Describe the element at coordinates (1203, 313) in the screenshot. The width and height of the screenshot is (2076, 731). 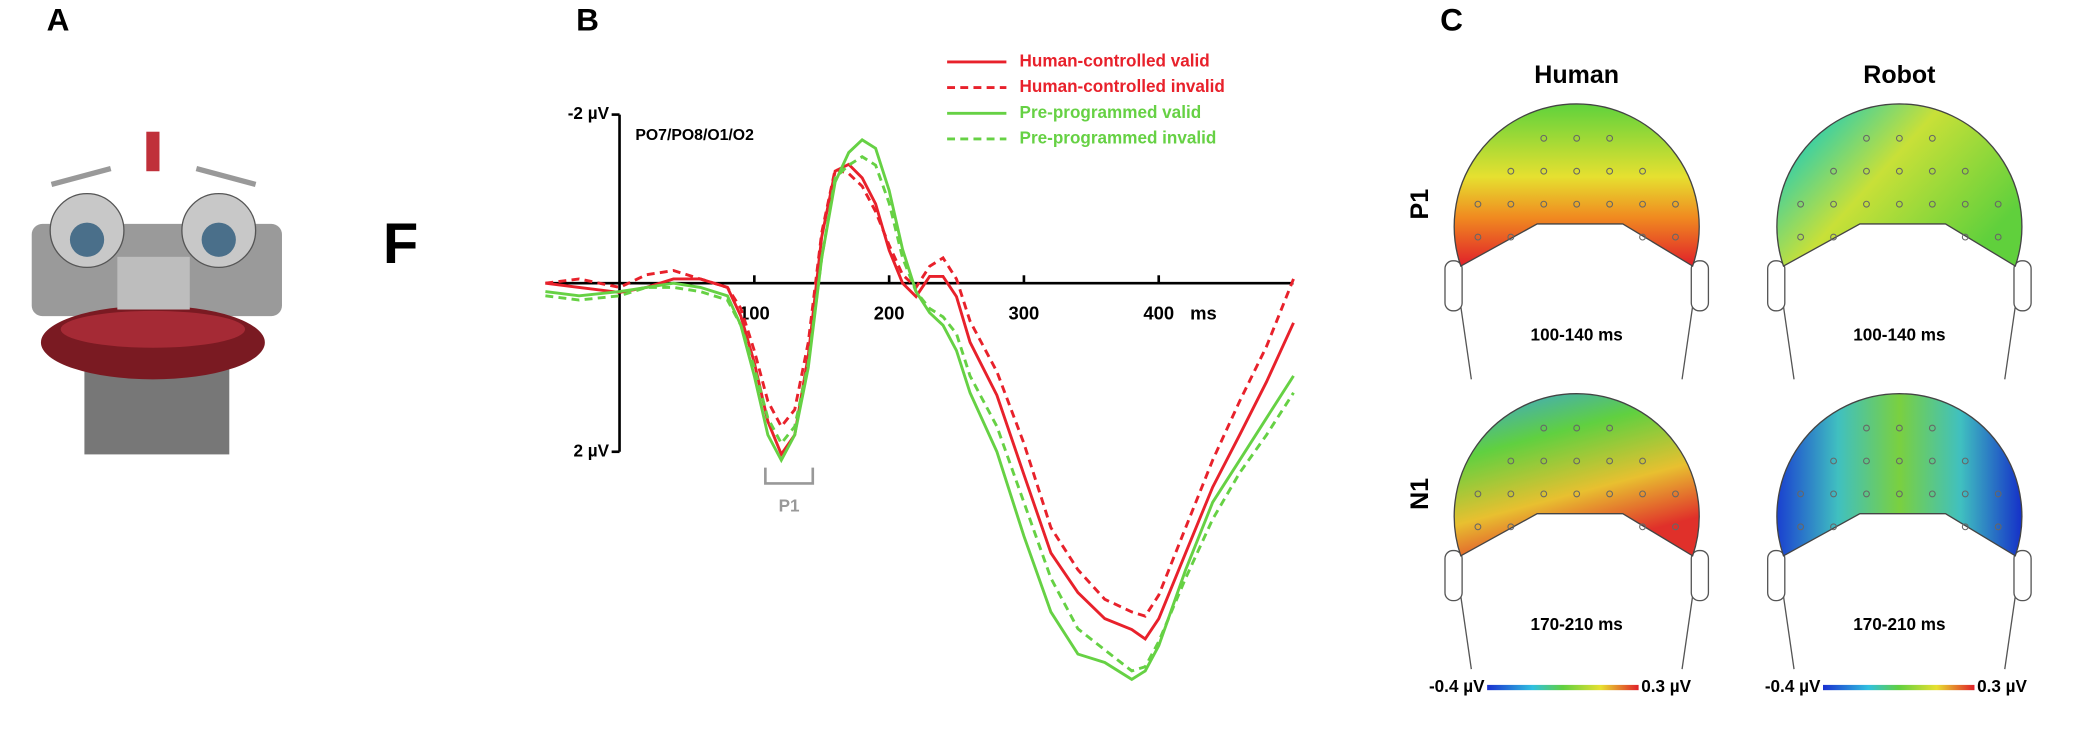
I see `x-axis-label: ms` at that location.